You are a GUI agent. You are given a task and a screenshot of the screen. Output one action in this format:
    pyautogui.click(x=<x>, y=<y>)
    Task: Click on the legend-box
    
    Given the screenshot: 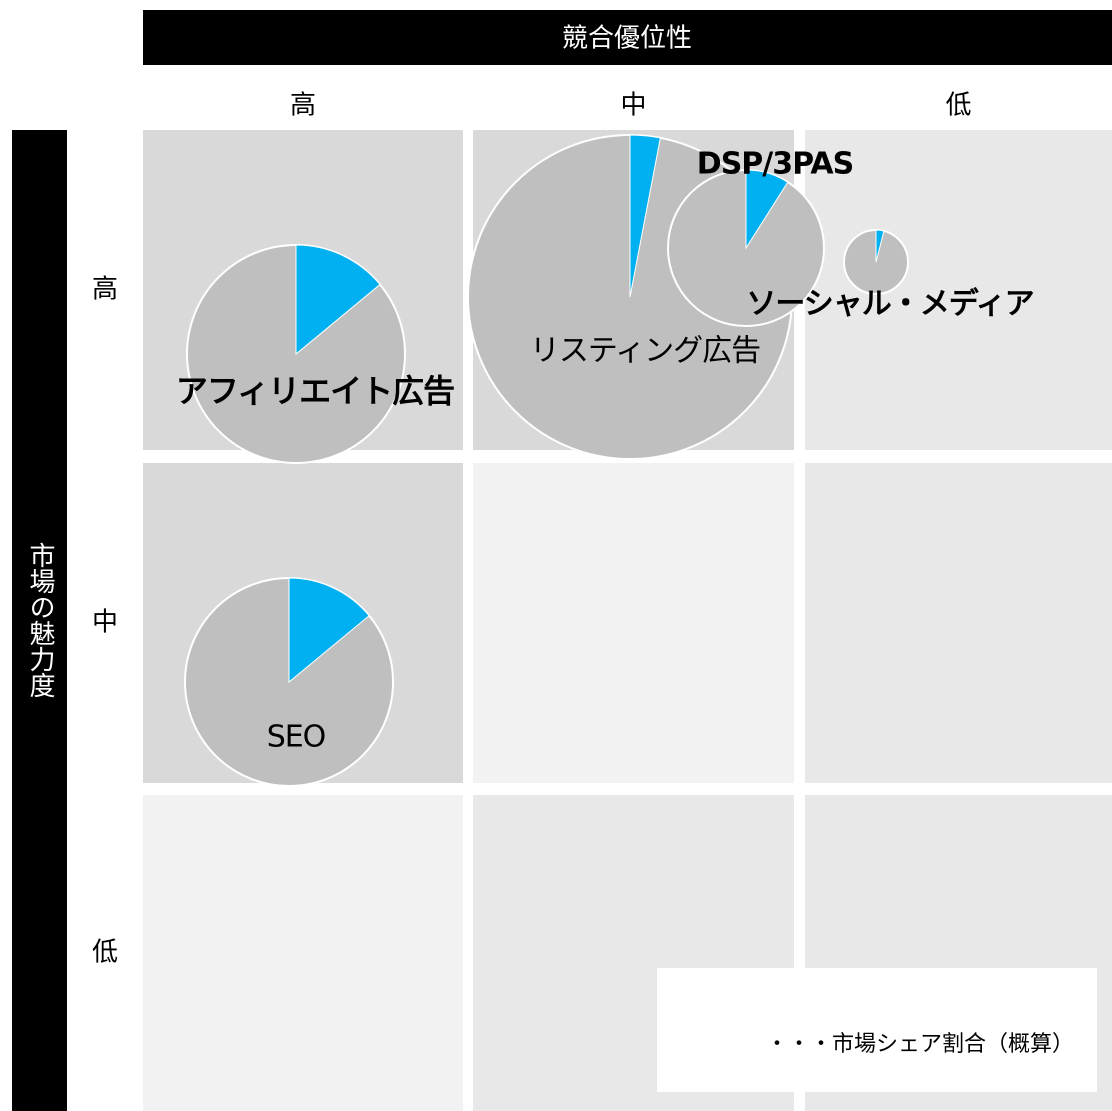 What is the action you would take?
    pyautogui.click(x=877, y=1030)
    